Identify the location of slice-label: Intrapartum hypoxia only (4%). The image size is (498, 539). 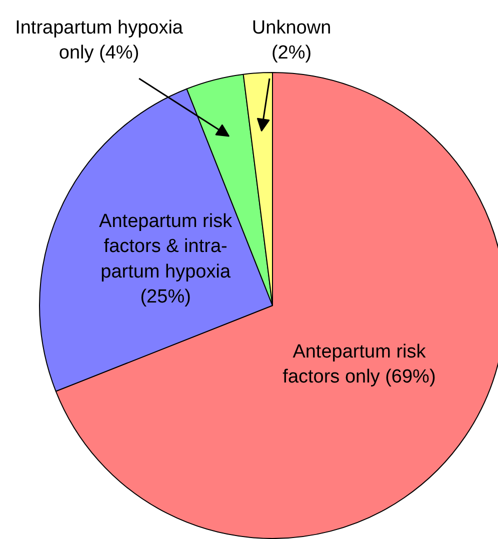
(99, 40).